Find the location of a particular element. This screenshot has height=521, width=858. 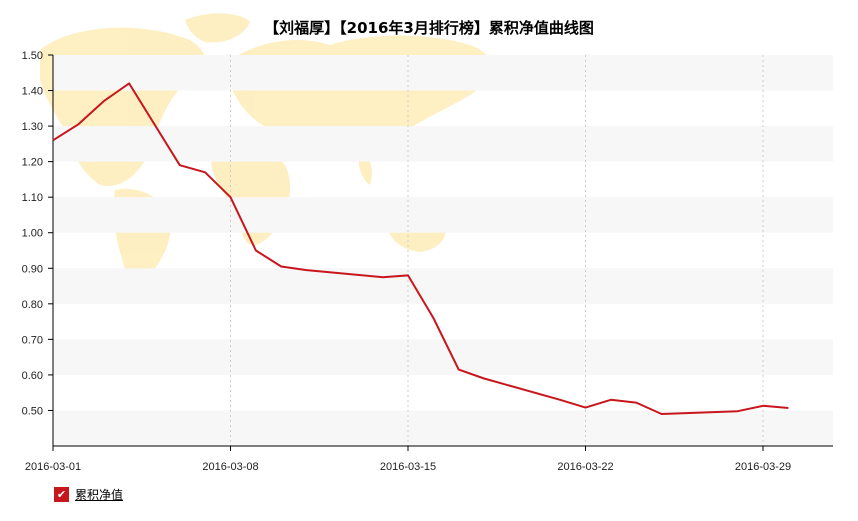

x-tick-label: 2016-03-01 is located at coordinates (53, 467).